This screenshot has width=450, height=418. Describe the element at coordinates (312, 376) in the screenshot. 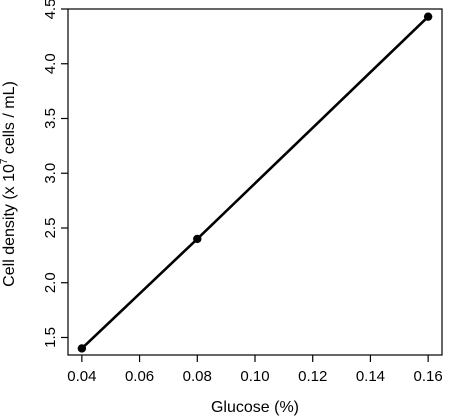

I see `x-tick-label: 0.12` at that location.